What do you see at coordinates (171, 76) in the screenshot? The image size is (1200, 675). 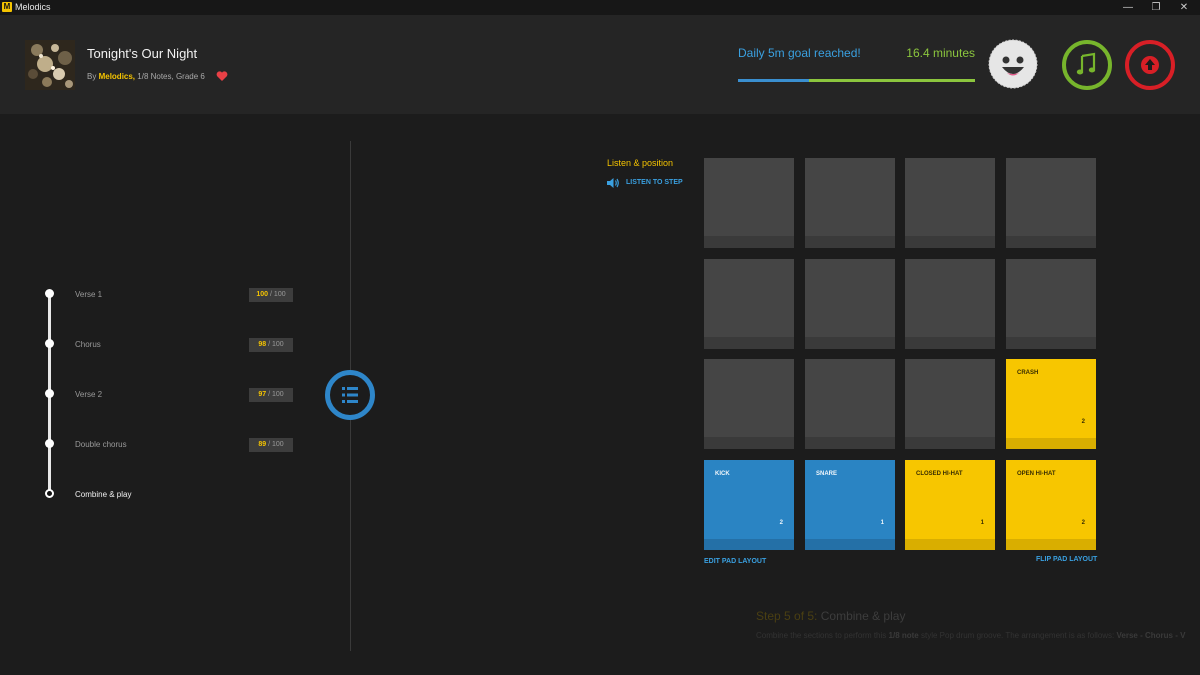 I see `song-details: 1/8 Notes, Grade 6` at bounding box center [171, 76].